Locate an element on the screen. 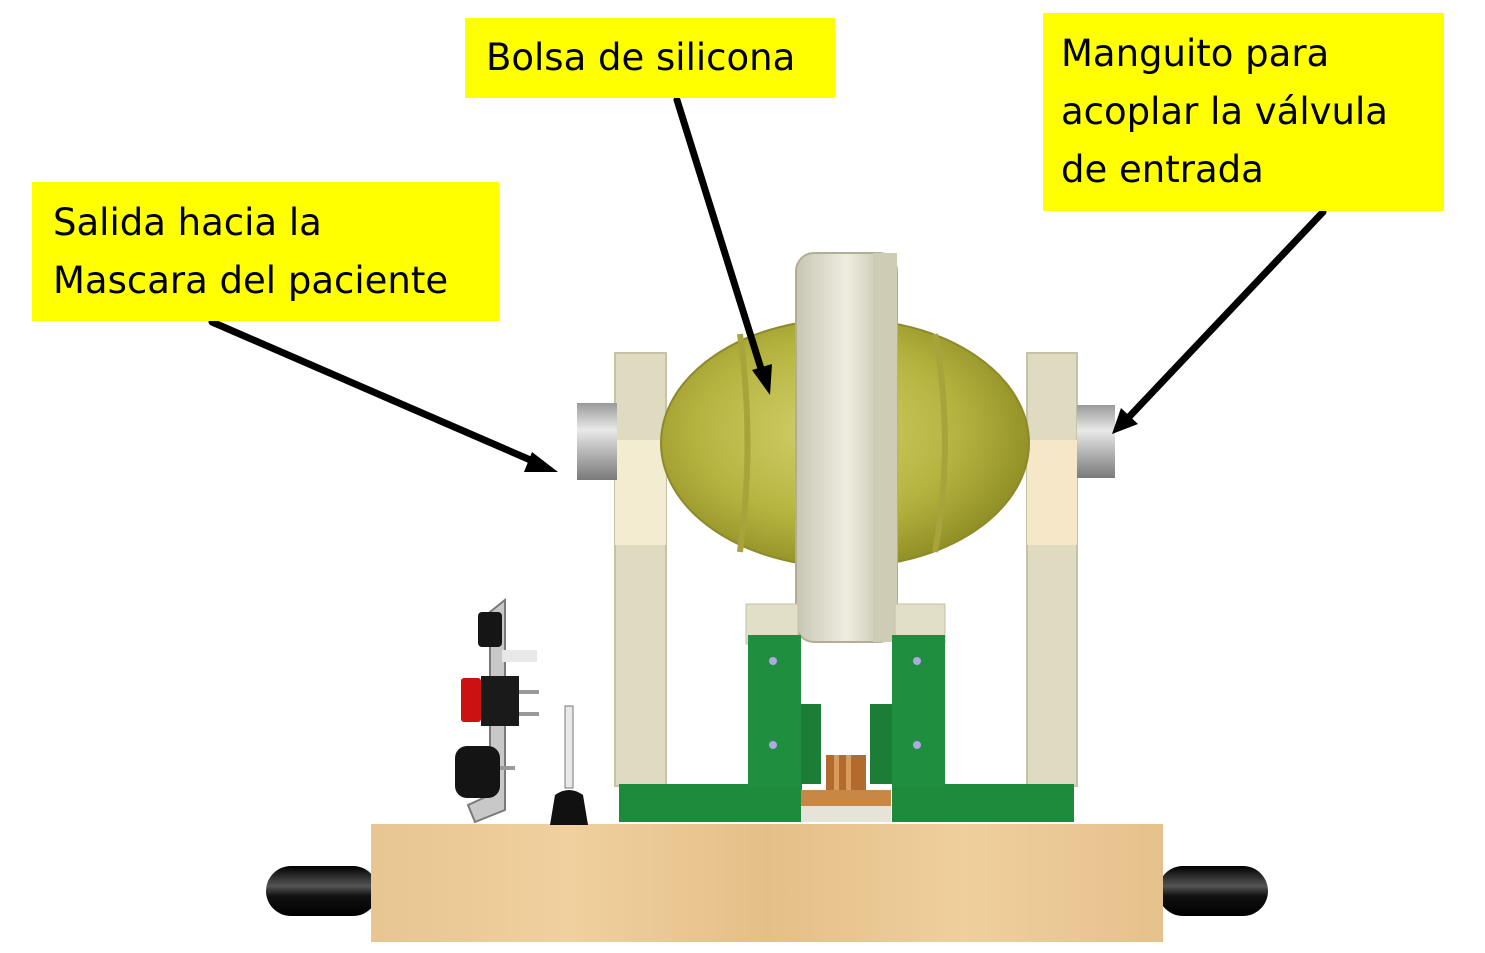 The width and height of the screenshot is (1485, 953). knob-icon is located at coordinates (569, 765).